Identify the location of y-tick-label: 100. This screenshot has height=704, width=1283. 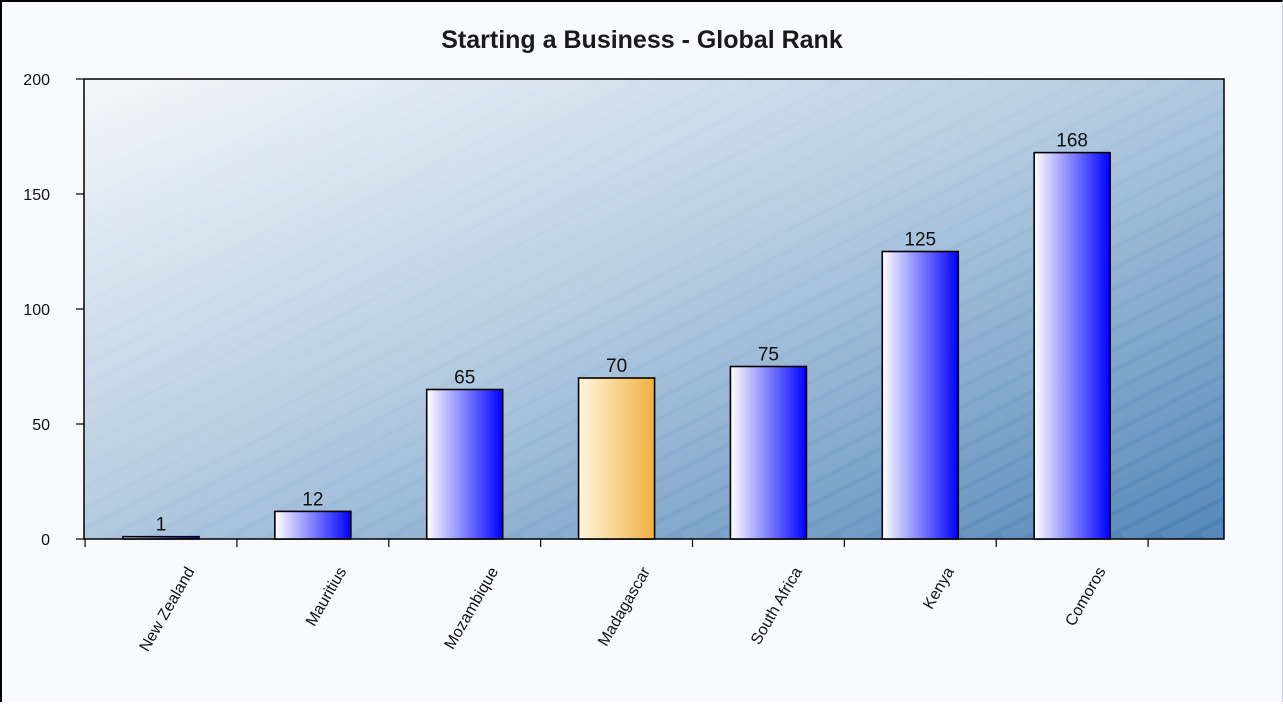
(36, 310).